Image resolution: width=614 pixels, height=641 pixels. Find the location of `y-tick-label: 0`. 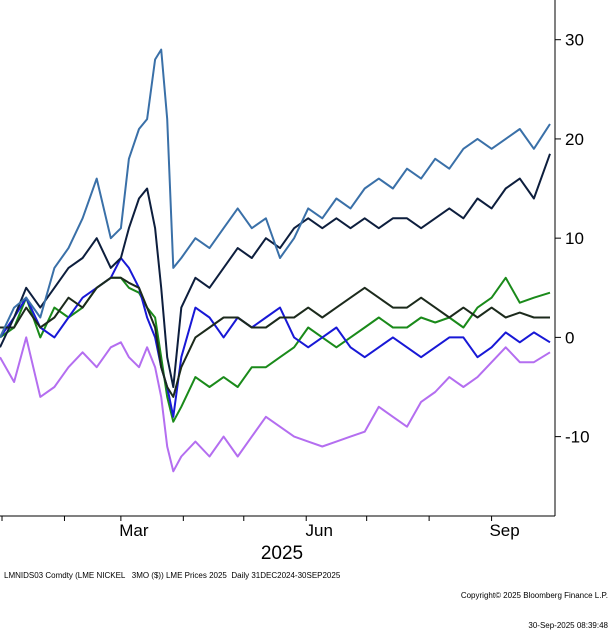

y-tick-label: 0 is located at coordinates (569, 337).